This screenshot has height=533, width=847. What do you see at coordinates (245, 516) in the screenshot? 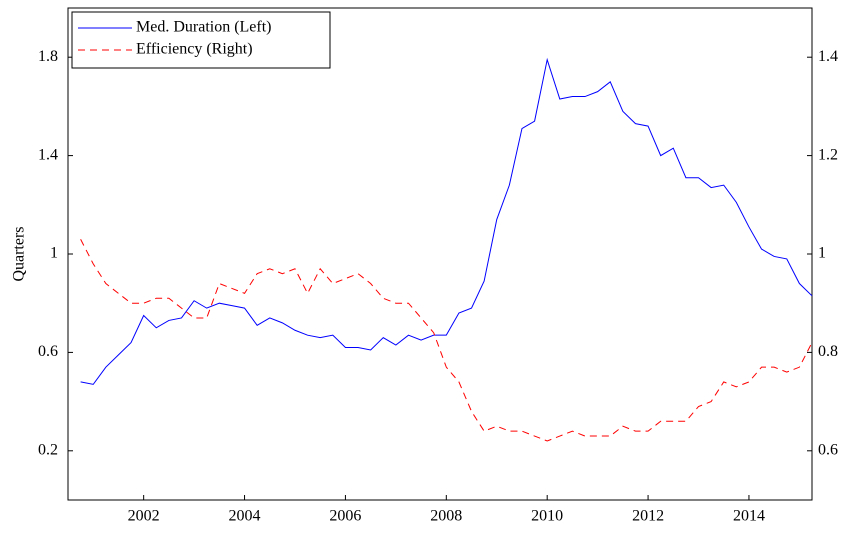
I see `x-tick-label: 2004` at bounding box center [245, 516].